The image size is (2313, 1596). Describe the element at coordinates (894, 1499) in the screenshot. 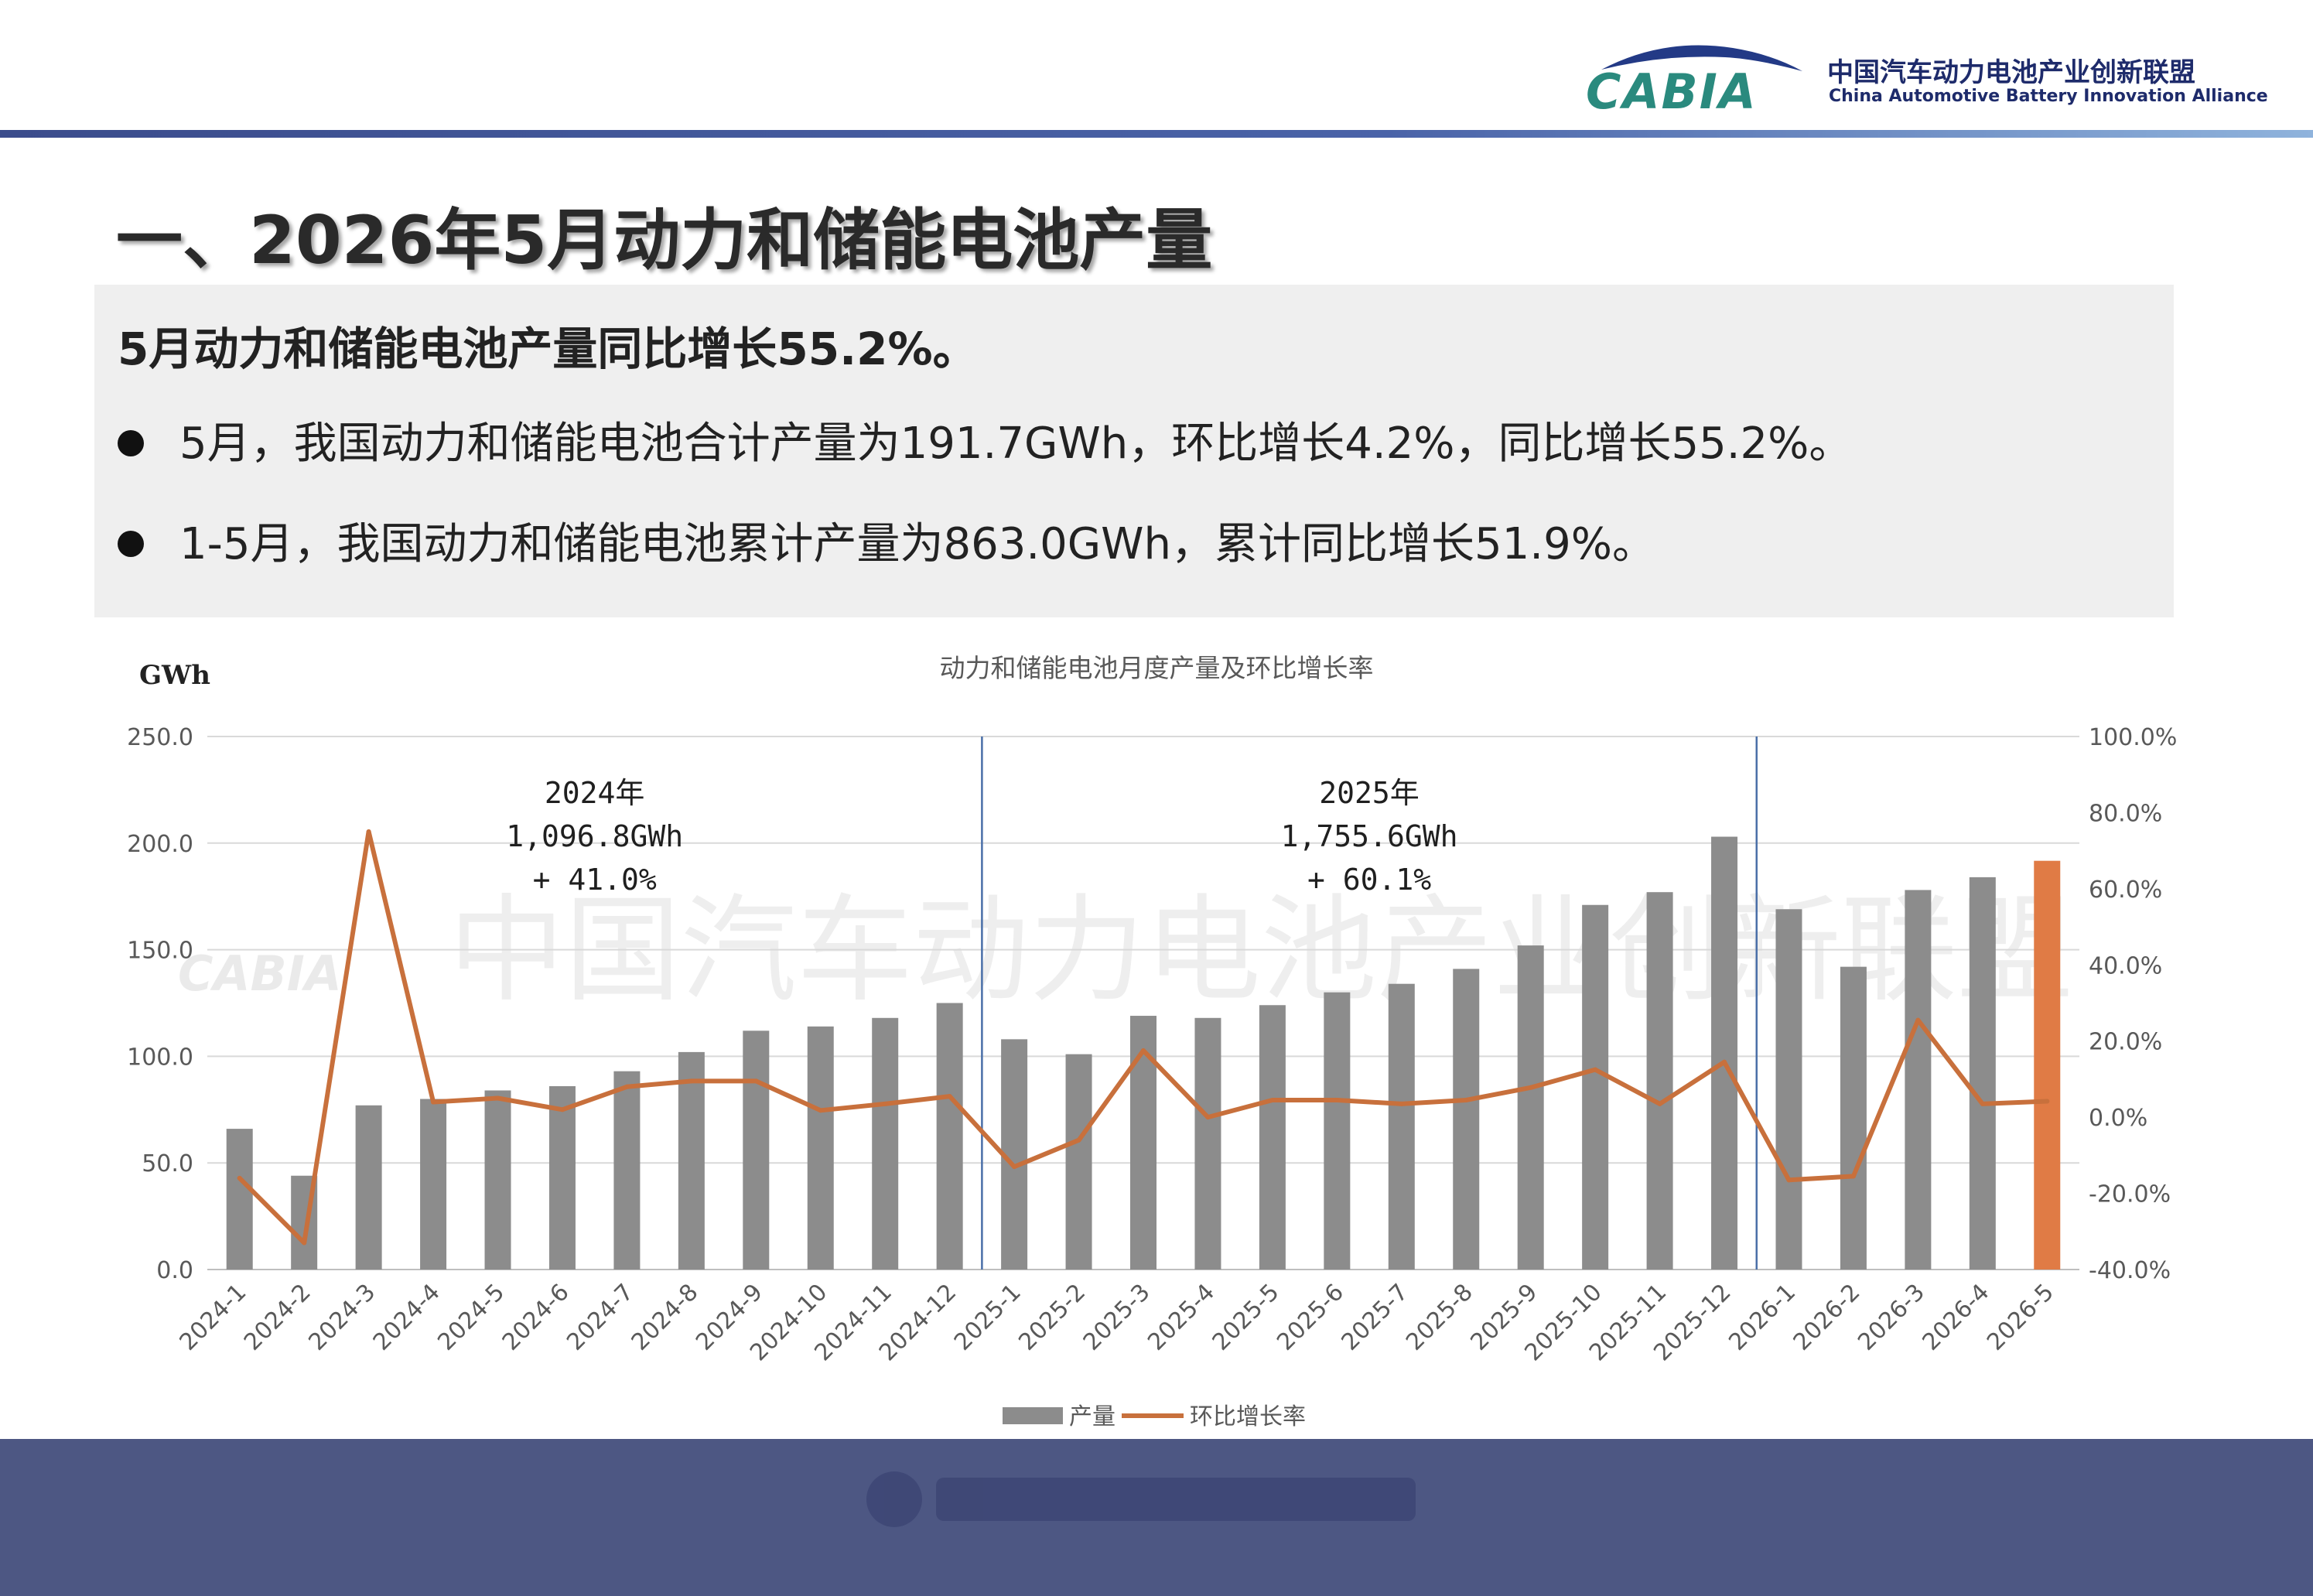

I see `weibo-icon` at that location.